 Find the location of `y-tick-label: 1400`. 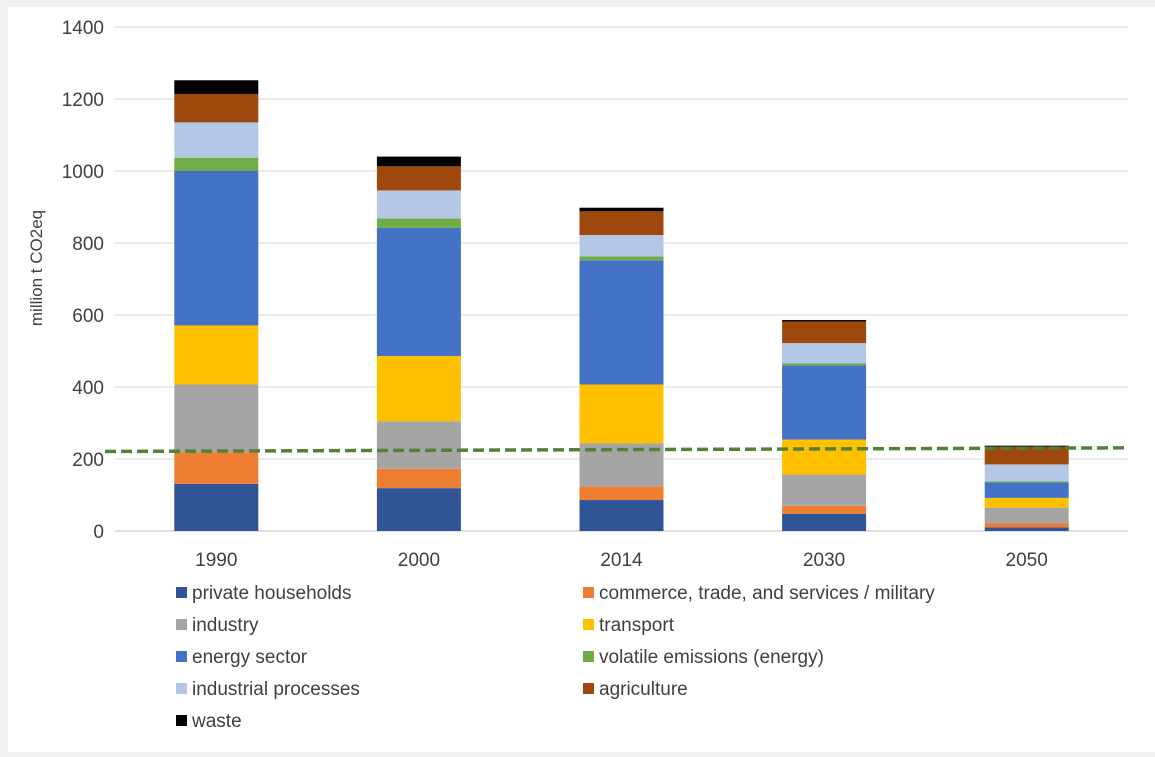

y-tick-label: 1400 is located at coordinates (83, 28).